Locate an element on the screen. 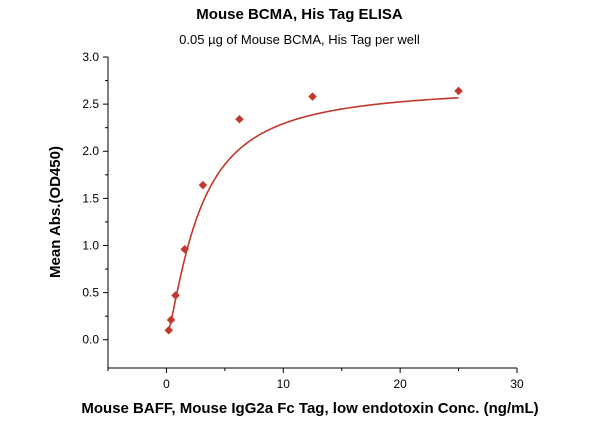  y-tick-label: 0.5 is located at coordinates (90, 293).